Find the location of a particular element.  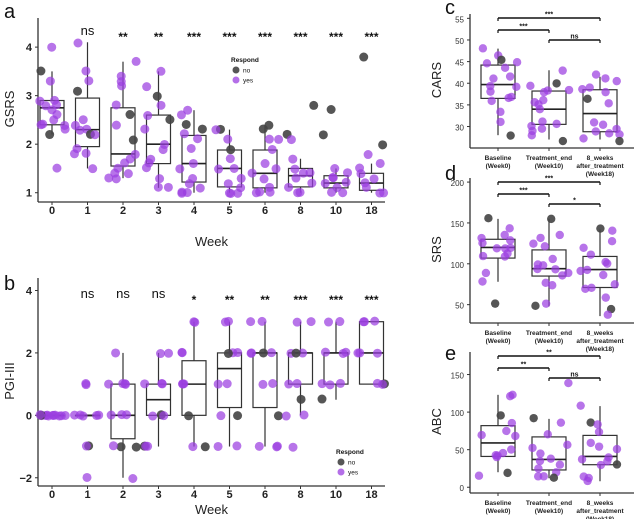

panel-letter: d is located at coordinates (450, 174).